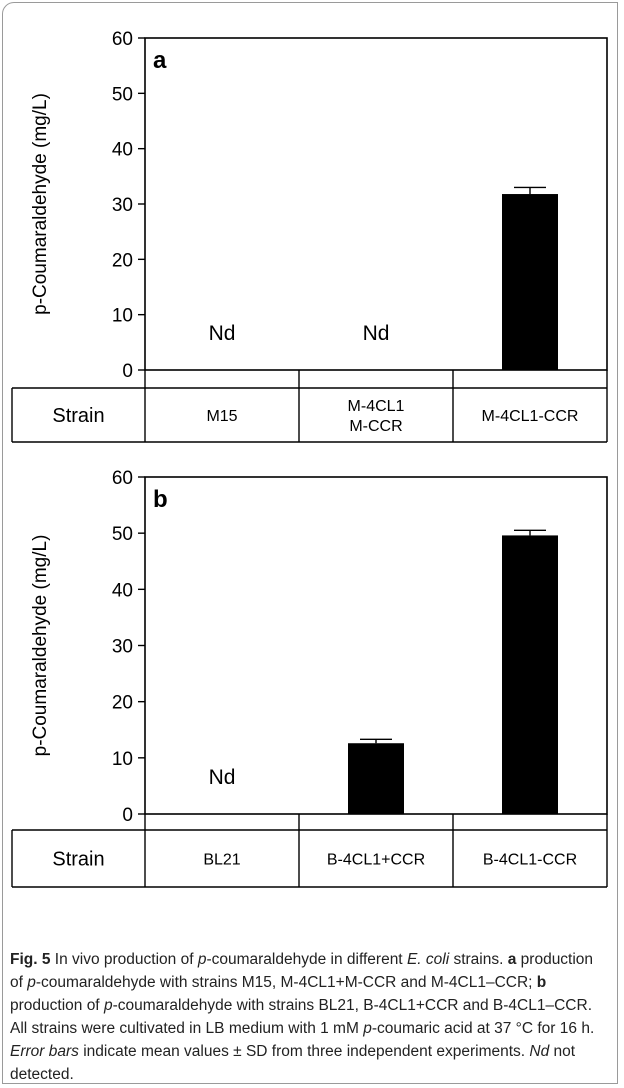 The height and width of the screenshot is (1088, 624). I want to click on caption-text: not detected., so click(293, 1063).